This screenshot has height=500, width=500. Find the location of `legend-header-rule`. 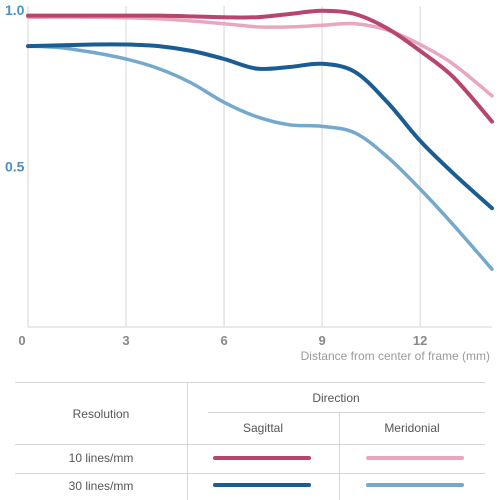

legend-header-rule is located at coordinates (250, 444).